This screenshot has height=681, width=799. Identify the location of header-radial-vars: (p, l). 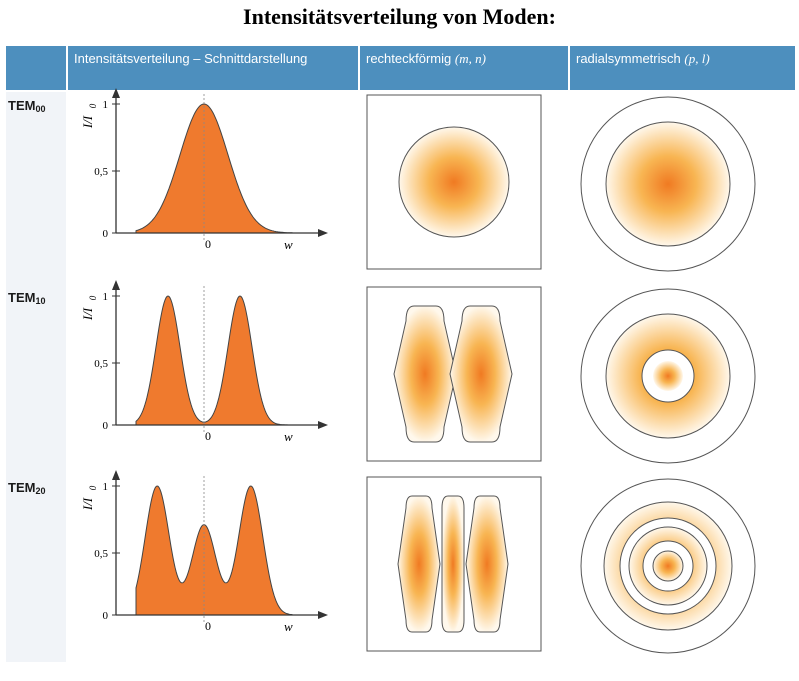
(697, 58).